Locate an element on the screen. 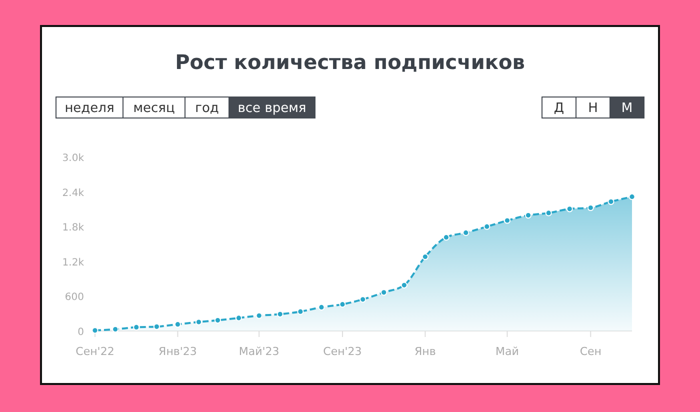  x-tick-label: Сен'23 is located at coordinates (342, 351).